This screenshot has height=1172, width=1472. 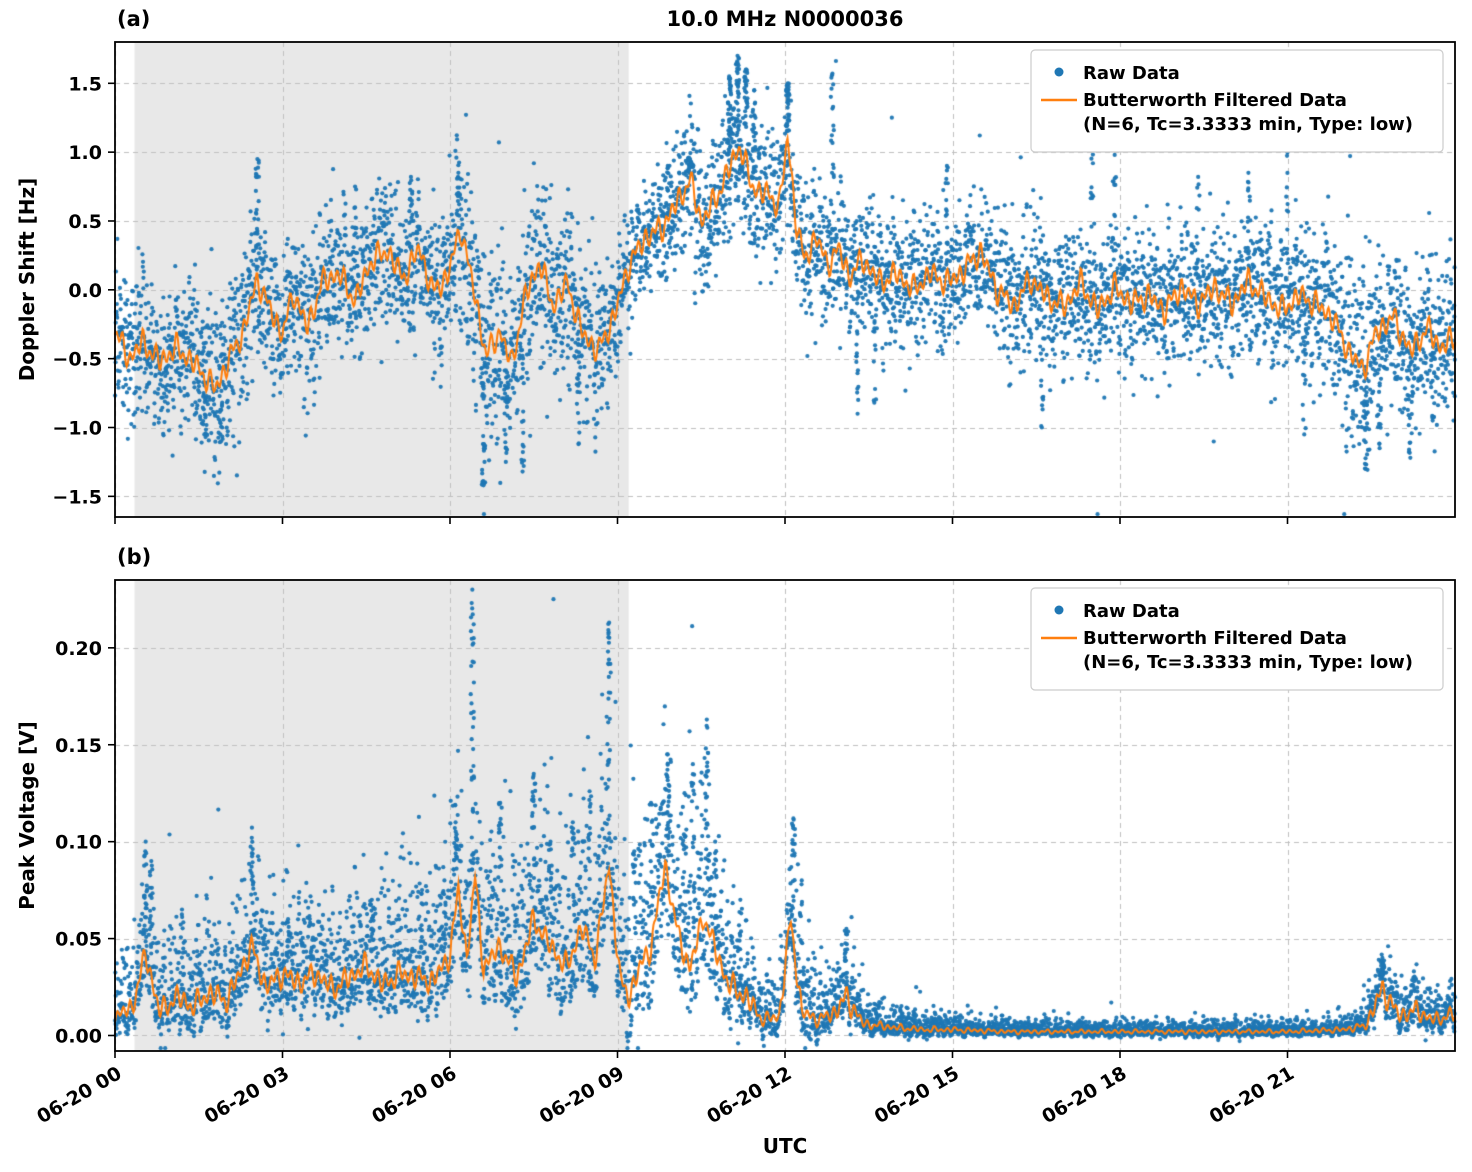 What do you see at coordinates (1215, 100) in the screenshot?
I see `legend-filtered-label-a: Butterworth Filtered Data` at bounding box center [1215, 100].